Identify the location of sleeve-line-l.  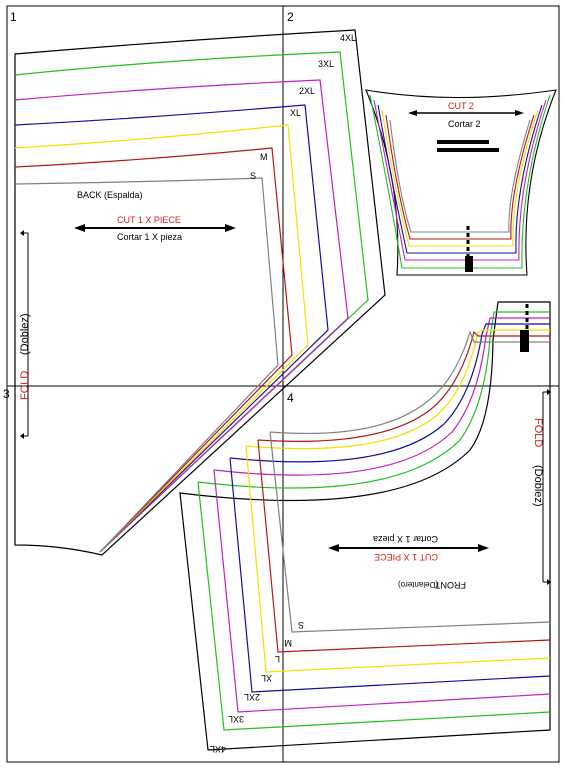
(460, 178).